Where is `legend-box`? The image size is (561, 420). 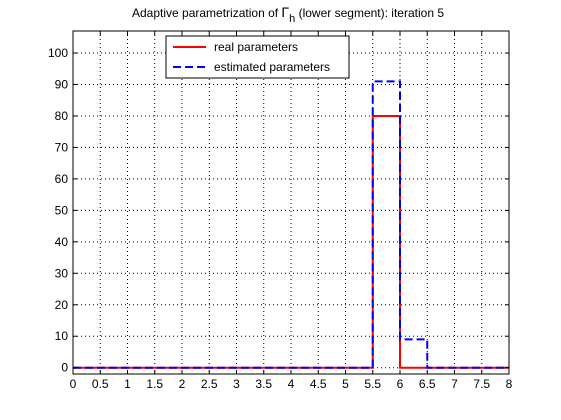 legend-box is located at coordinates (257, 57).